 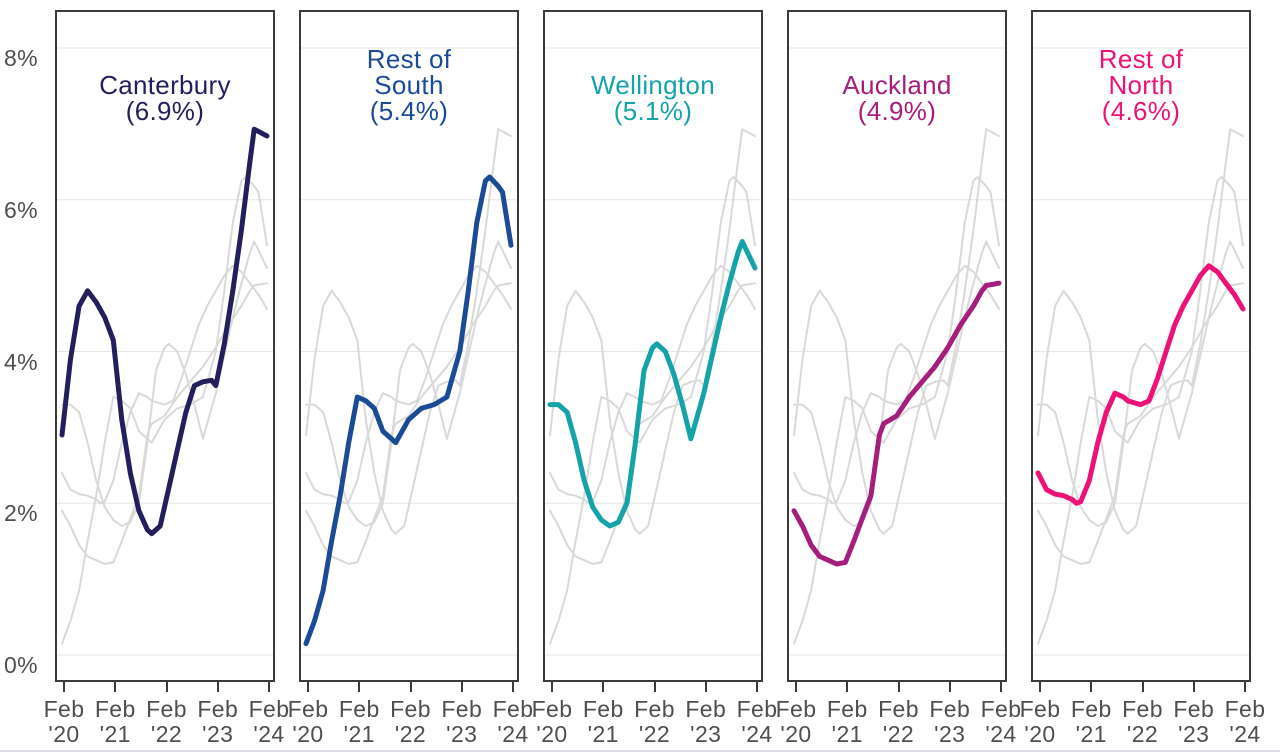 I want to click on y-axis-label-6: 6%, so click(x=20, y=209).